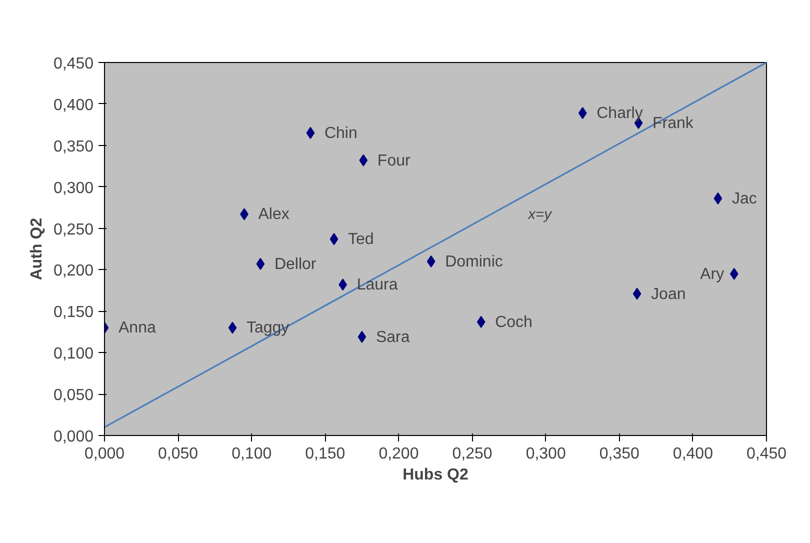 This screenshot has width=810, height=543. Describe the element at coordinates (546, 454) in the screenshot. I see `x-tick-label: 0,300` at that location.